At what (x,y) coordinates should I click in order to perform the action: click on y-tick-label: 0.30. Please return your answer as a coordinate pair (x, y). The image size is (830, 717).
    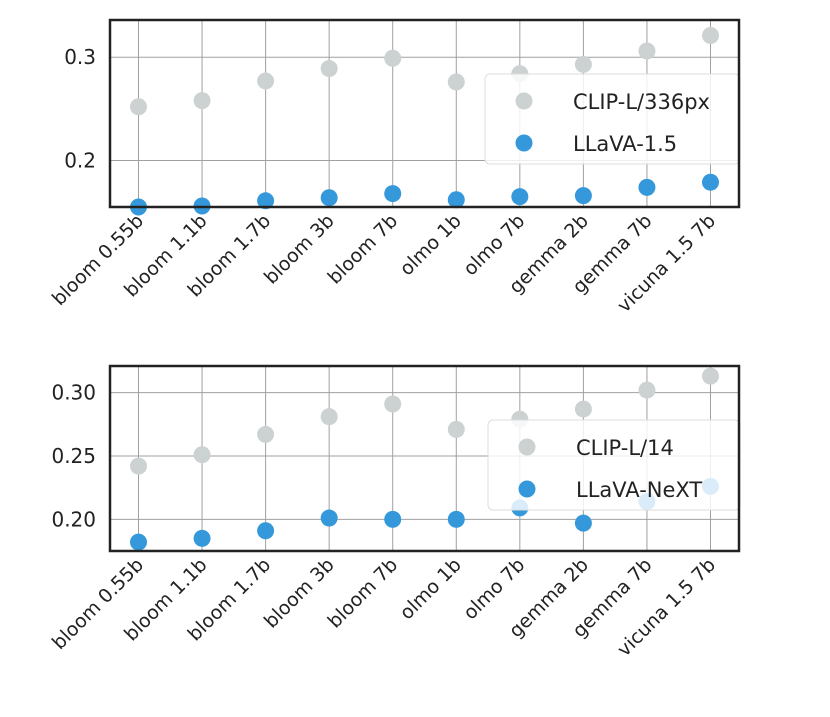
    Looking at the image, I should click on (73, 393).